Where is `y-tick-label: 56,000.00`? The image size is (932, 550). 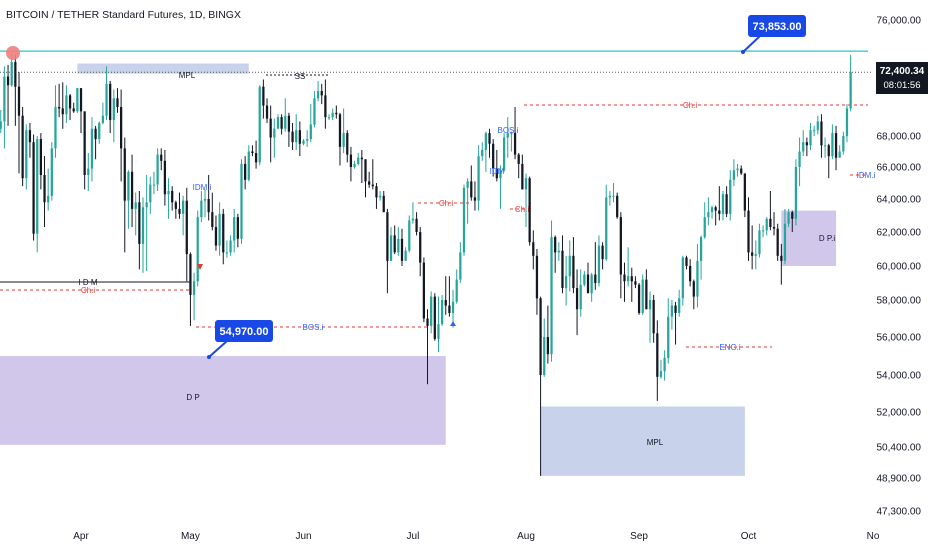
y-tick-label: 56,000.00 is located at coordinates (899, 338).